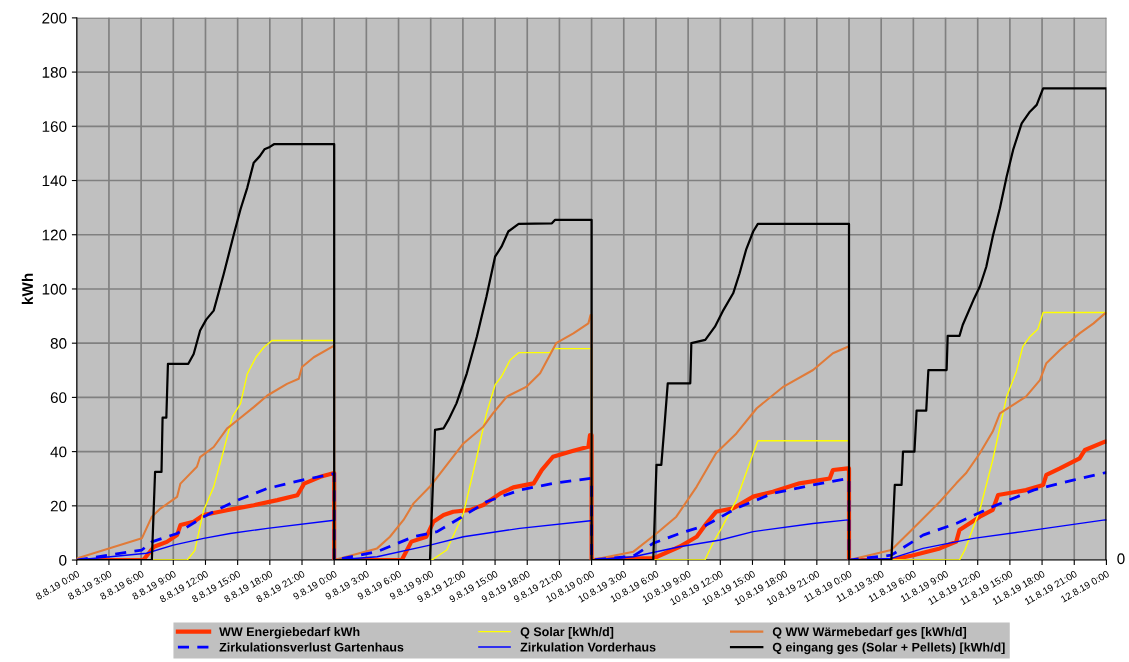  Describe the element at coordinates (54, 72) in the screenshot. I see `y-tick-label: 180` at that location.